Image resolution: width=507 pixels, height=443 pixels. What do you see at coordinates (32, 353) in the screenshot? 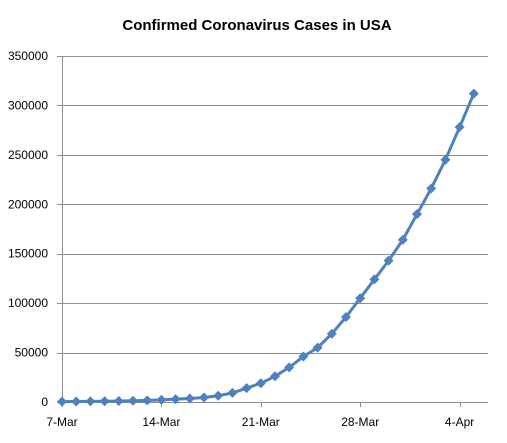
I see `y-tick-label: 50000` at bounding box center [32, 353].